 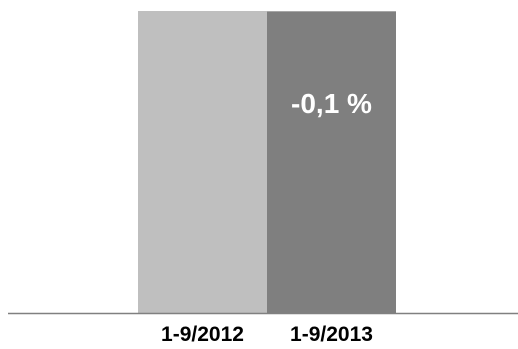 What do you see at coordinates (331, 334) in the screenshot?
I see `category-label-2: 1-9/2013` at bounding box center [331, 334].